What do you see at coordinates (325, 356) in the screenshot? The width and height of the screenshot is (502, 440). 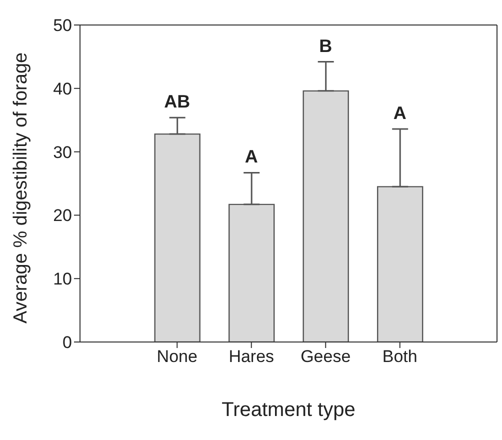 I see `x-tick-label: Geese` at bounding box center [325, 356].